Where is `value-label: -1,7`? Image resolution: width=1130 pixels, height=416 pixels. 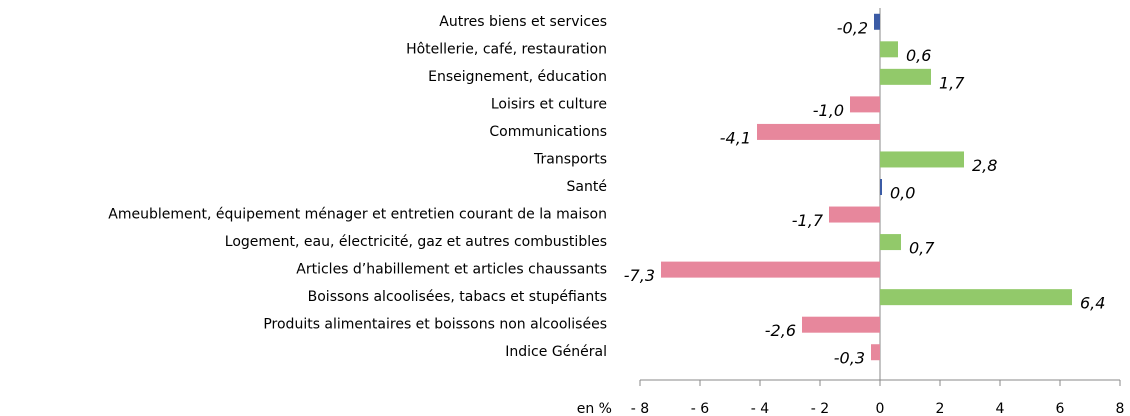 value-label: -1,7 is located at coordinates (808, 220).